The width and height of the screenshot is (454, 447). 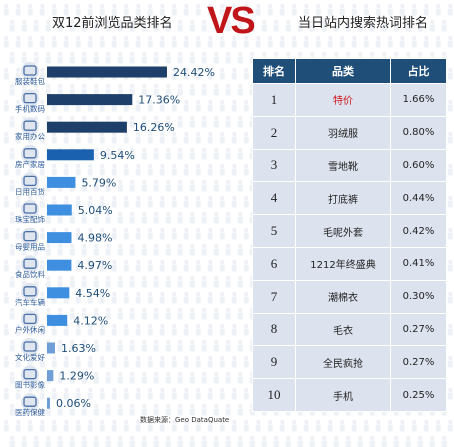 What do you see at coordinates (343, 165) in the screenshot?
I see `category-cell: 雪地靴` at bounding box center [343, 165].